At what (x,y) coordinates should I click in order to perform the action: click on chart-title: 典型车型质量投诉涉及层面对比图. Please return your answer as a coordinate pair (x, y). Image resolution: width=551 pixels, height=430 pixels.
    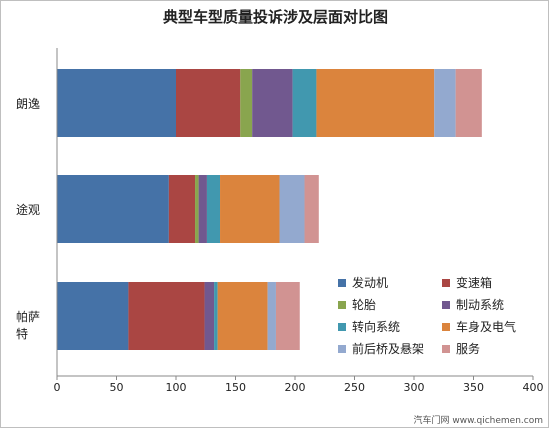
    Looking at the image, I should click on (275, 17).